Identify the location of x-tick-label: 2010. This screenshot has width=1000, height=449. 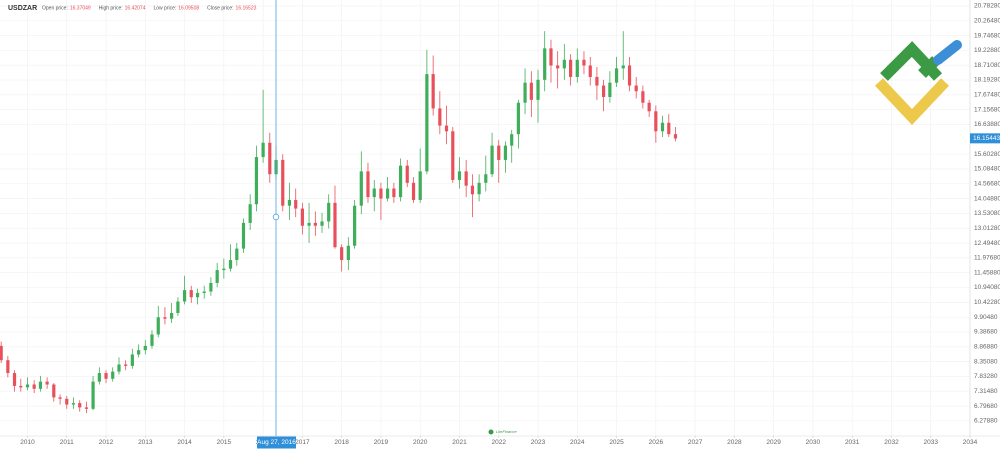
(27, 442).